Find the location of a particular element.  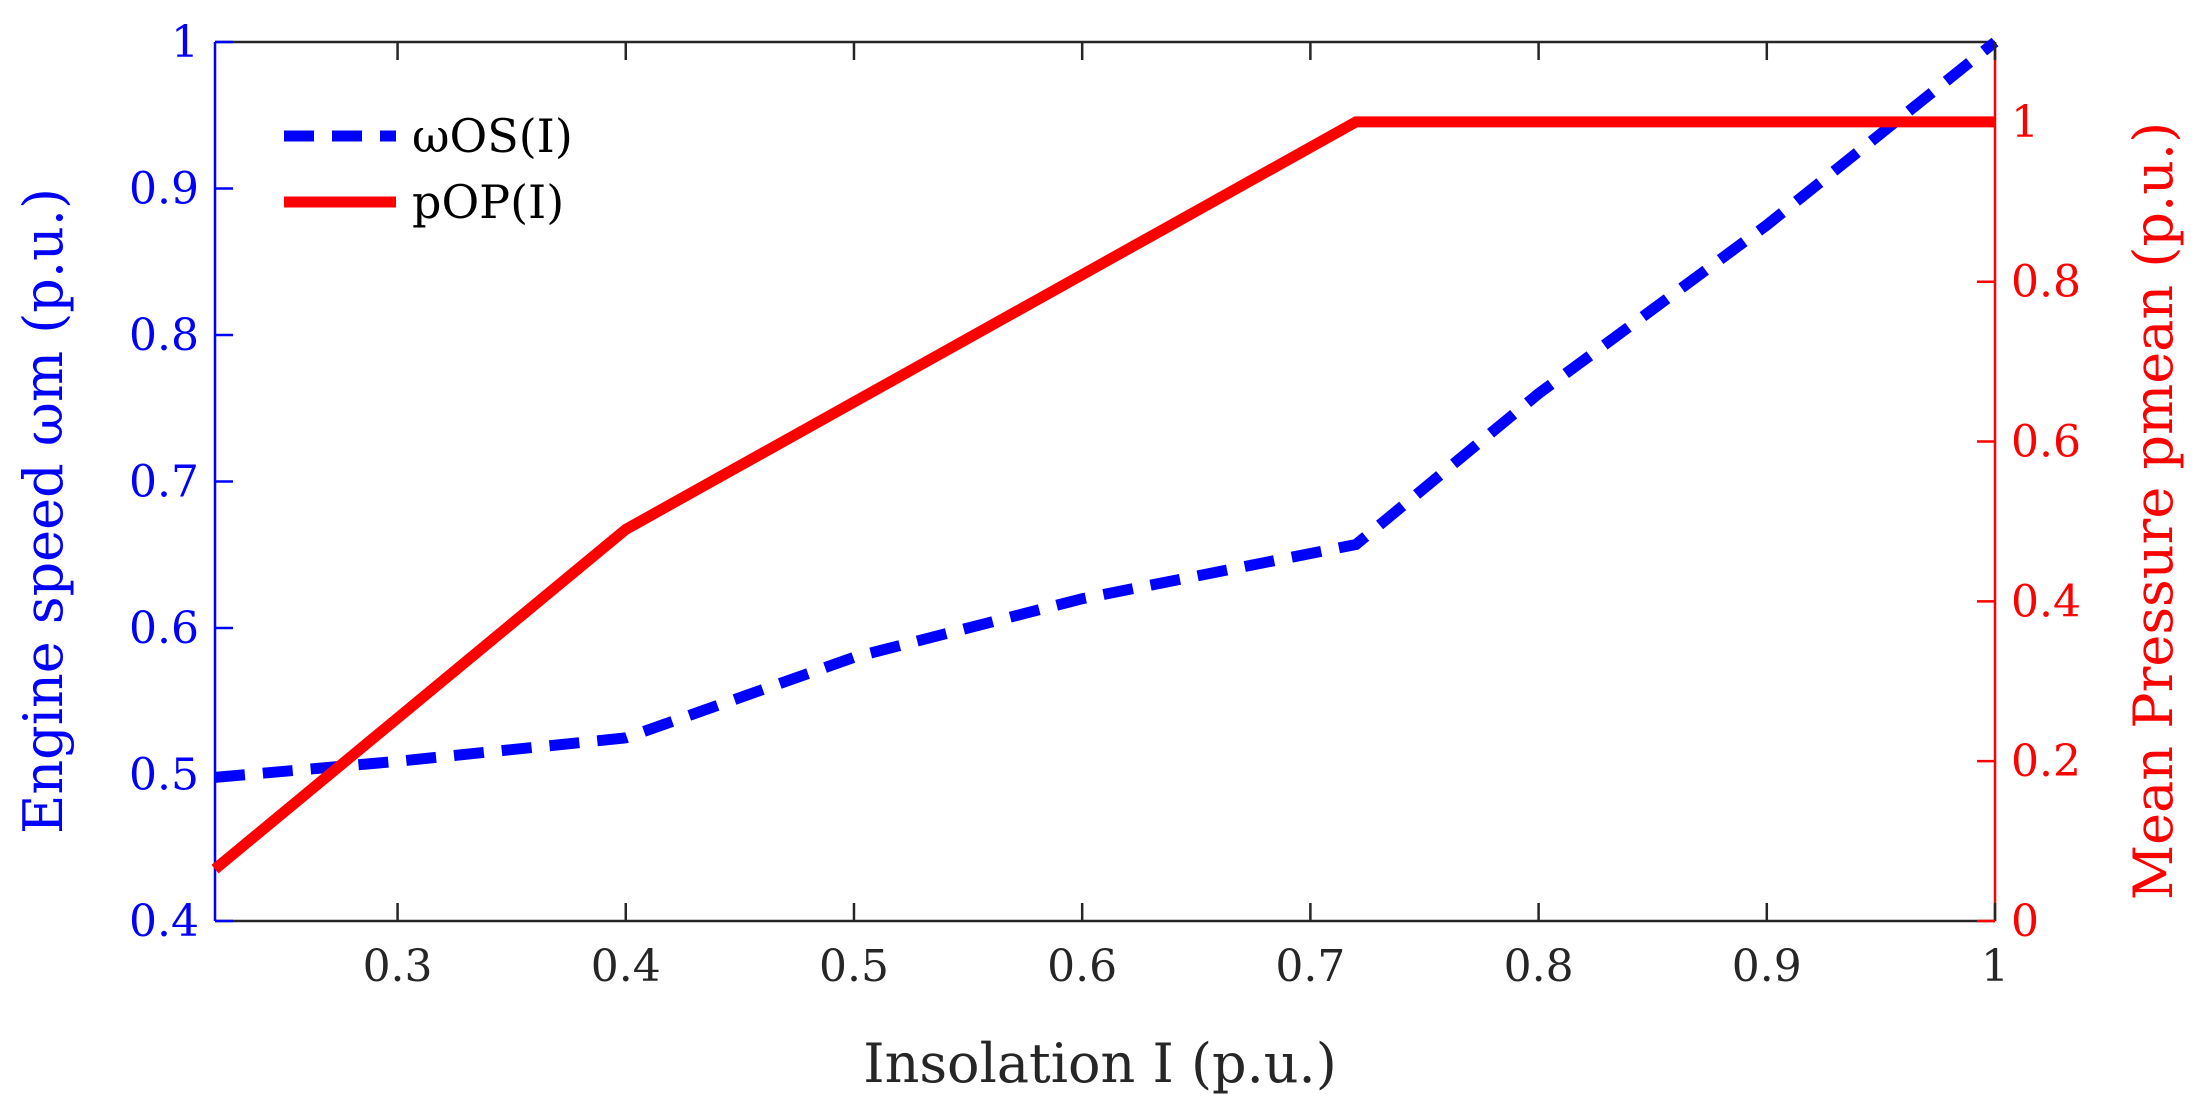

y-left-tick-label: 1 is located at coordinates (185, 42).